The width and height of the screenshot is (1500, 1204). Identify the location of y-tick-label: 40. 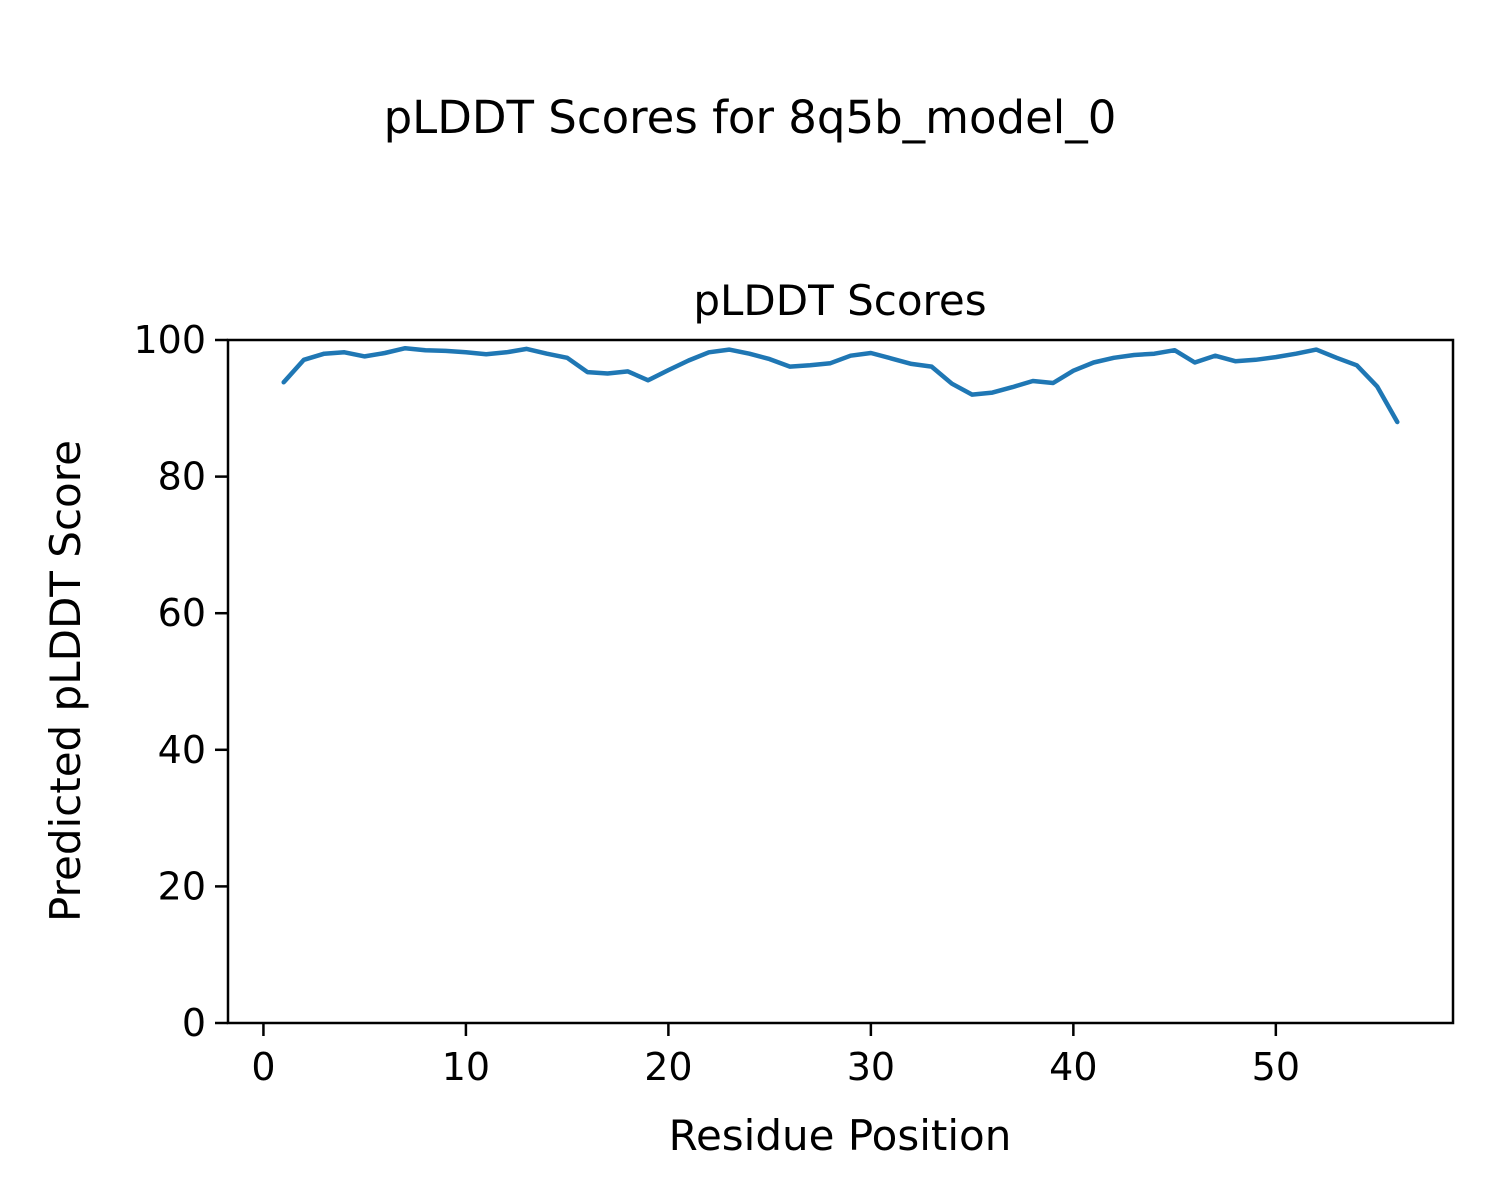
(182, 750).